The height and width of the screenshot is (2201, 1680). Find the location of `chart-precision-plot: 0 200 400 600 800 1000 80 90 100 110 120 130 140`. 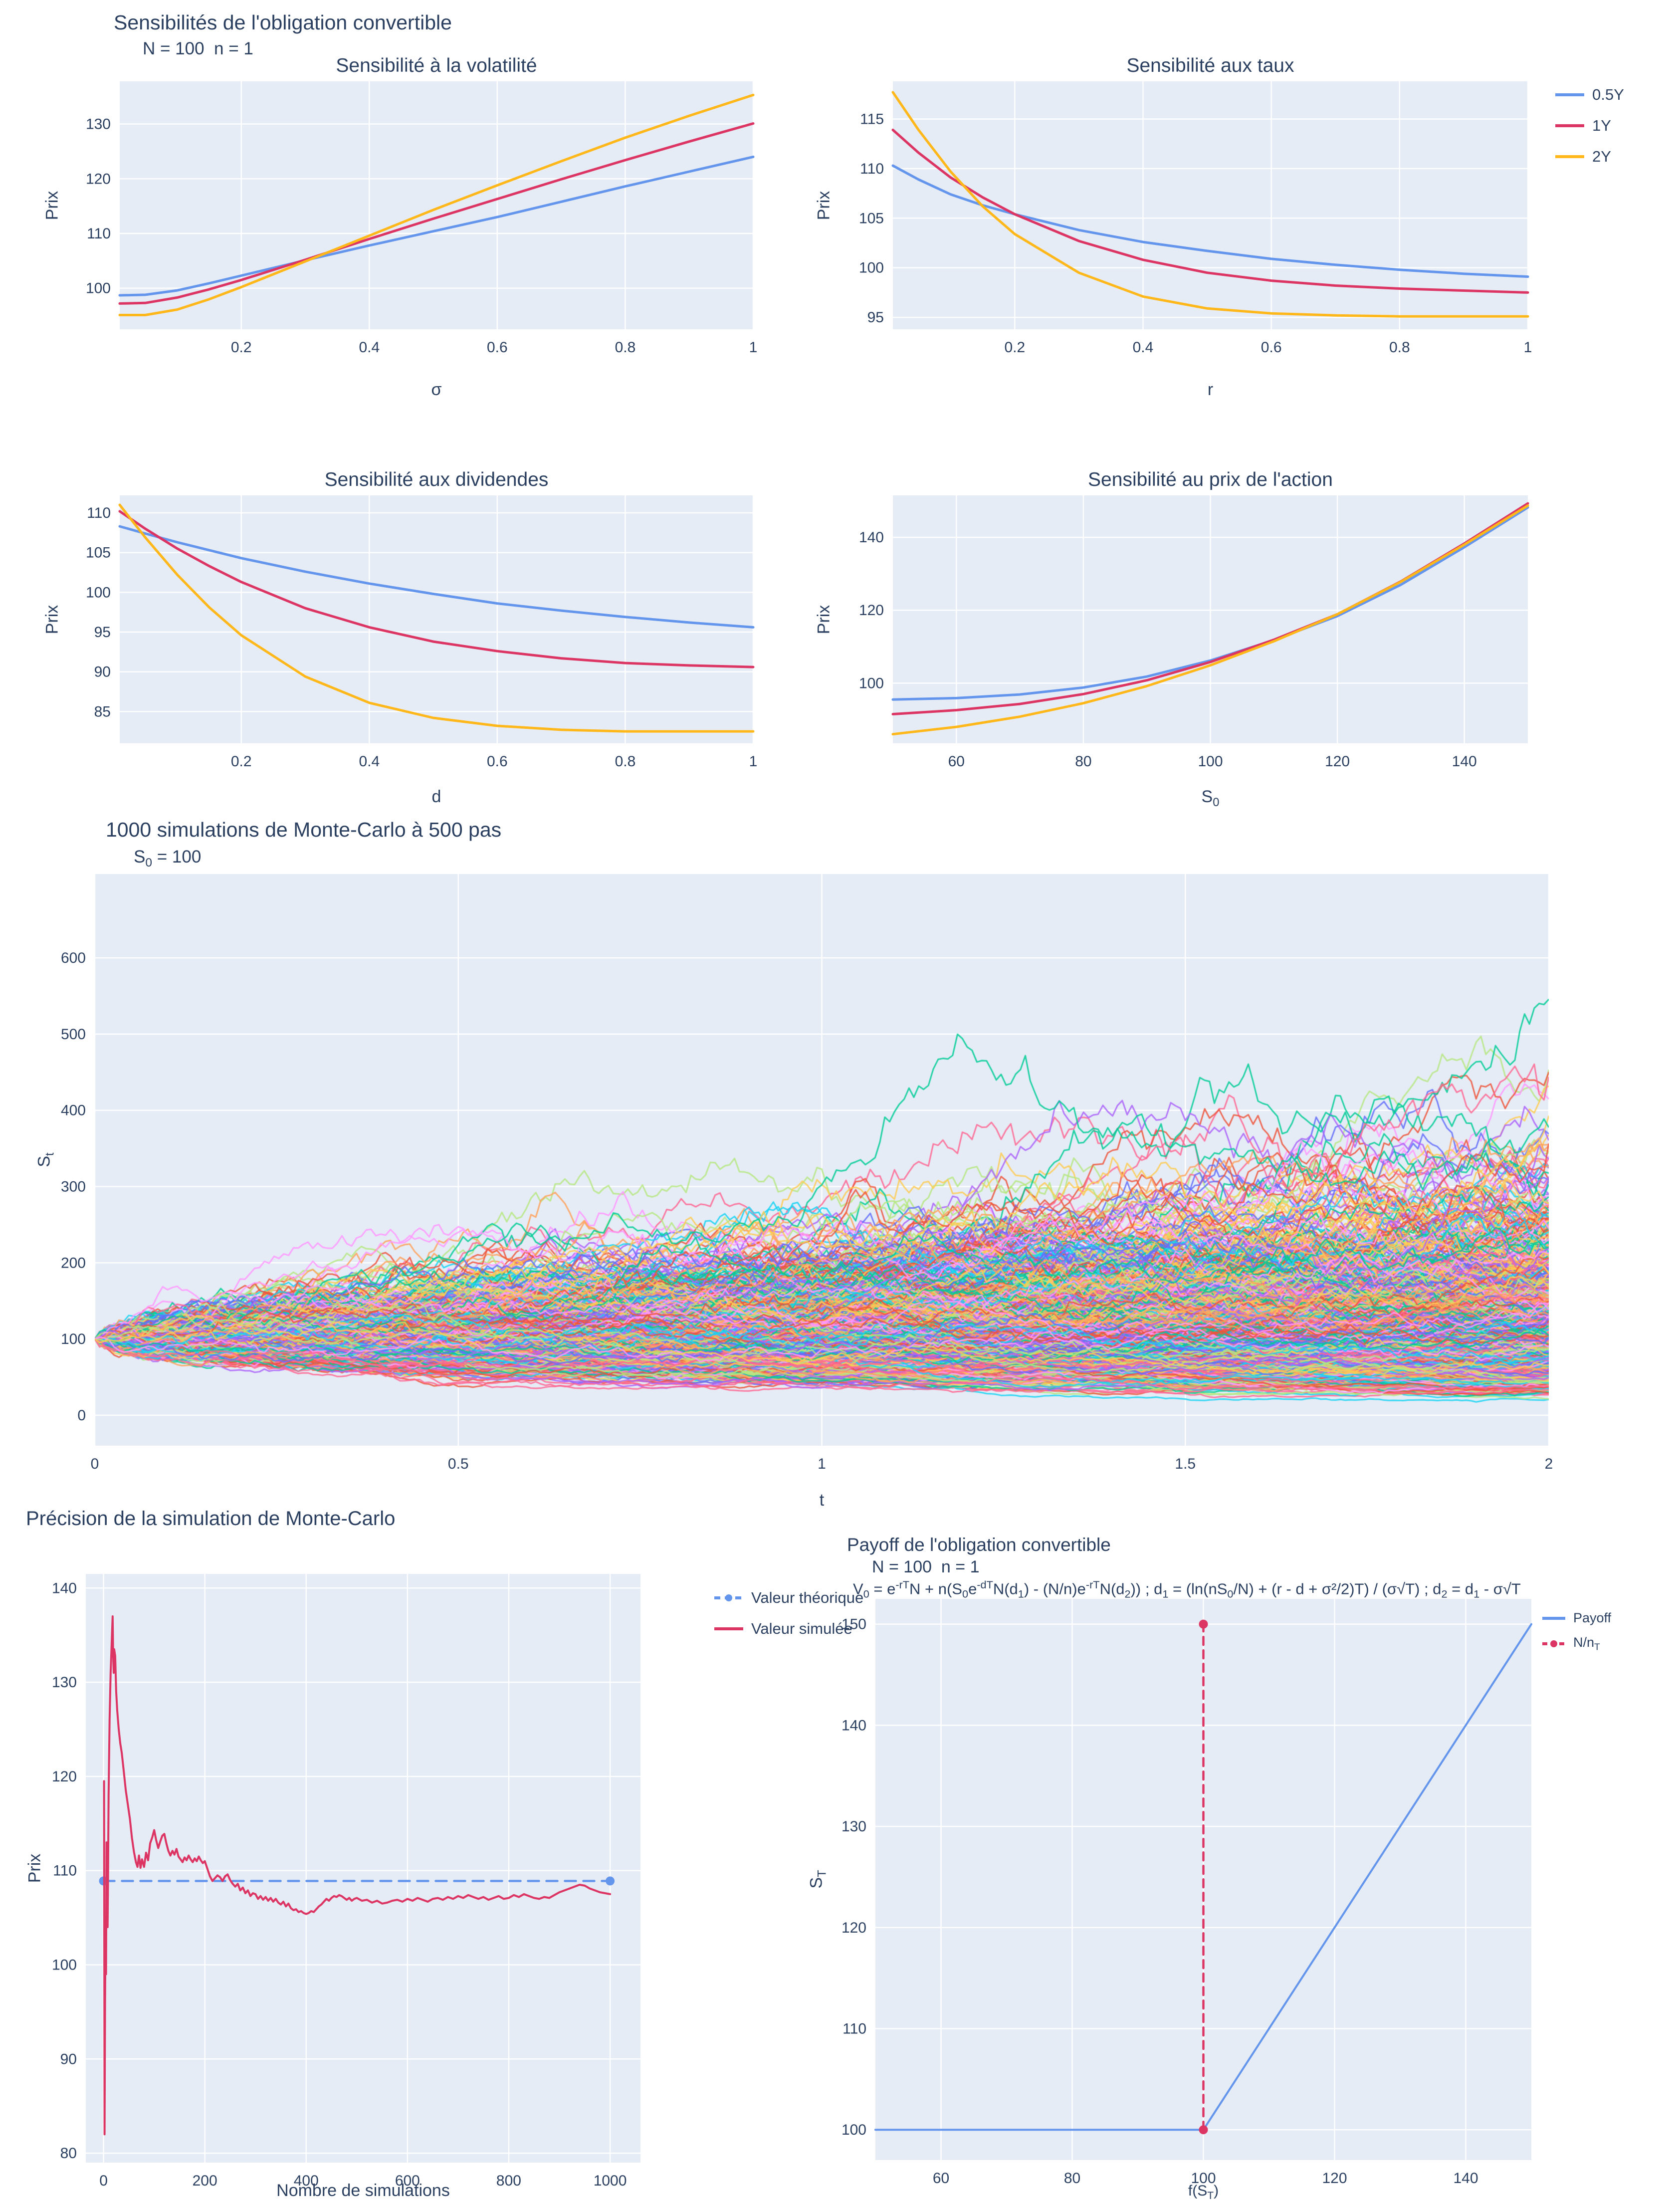

chart-precision-plot: 0 200 400 600 800 1000 80 90 100 110 120 130 140 is located at coordinates (346, 1882).